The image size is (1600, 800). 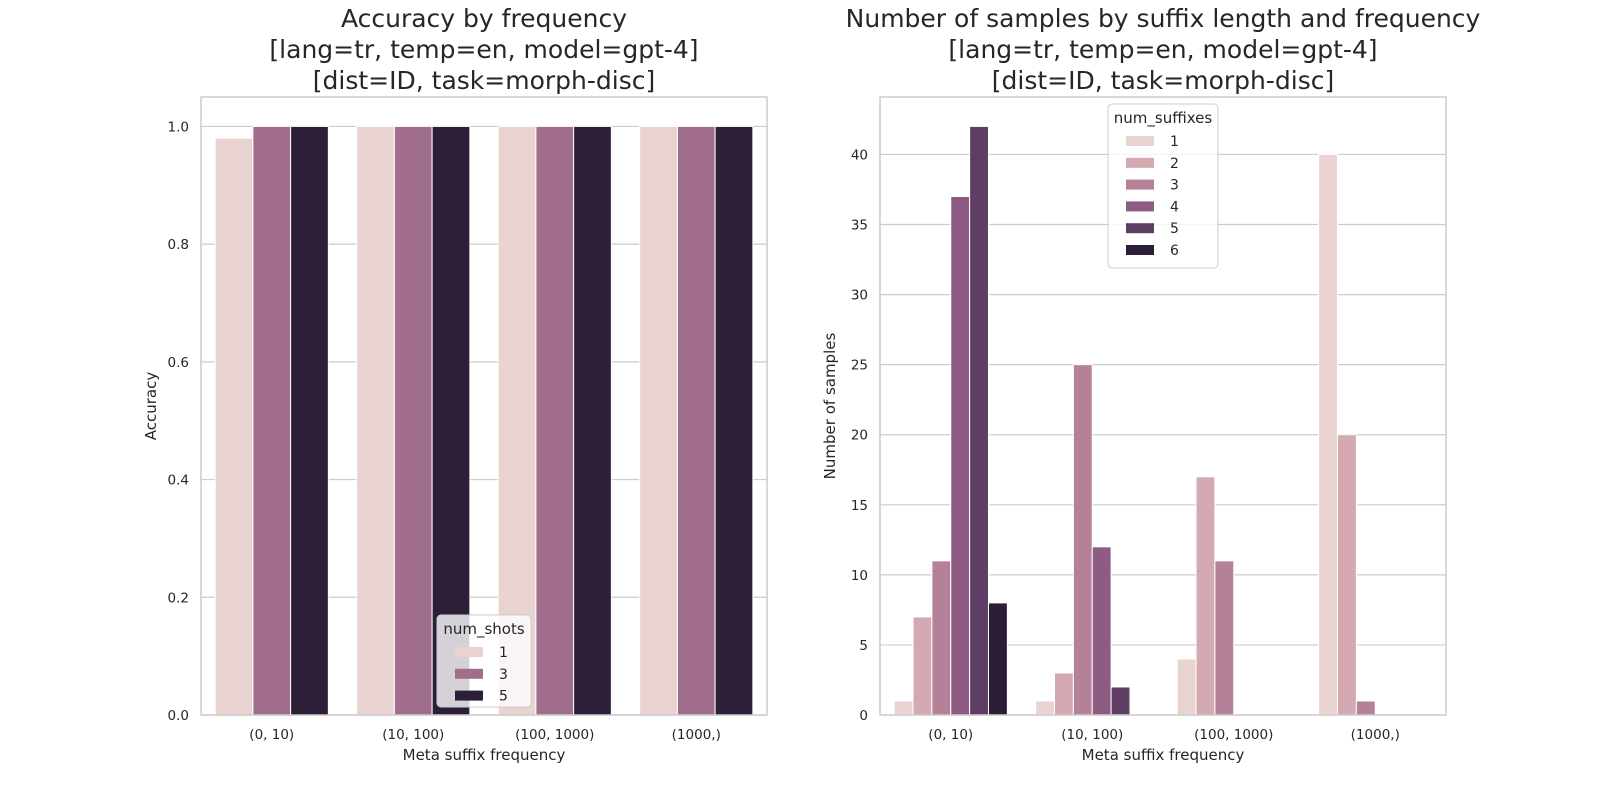 I want to click on legend-label-2: 2, so click(x=1174, y=164).